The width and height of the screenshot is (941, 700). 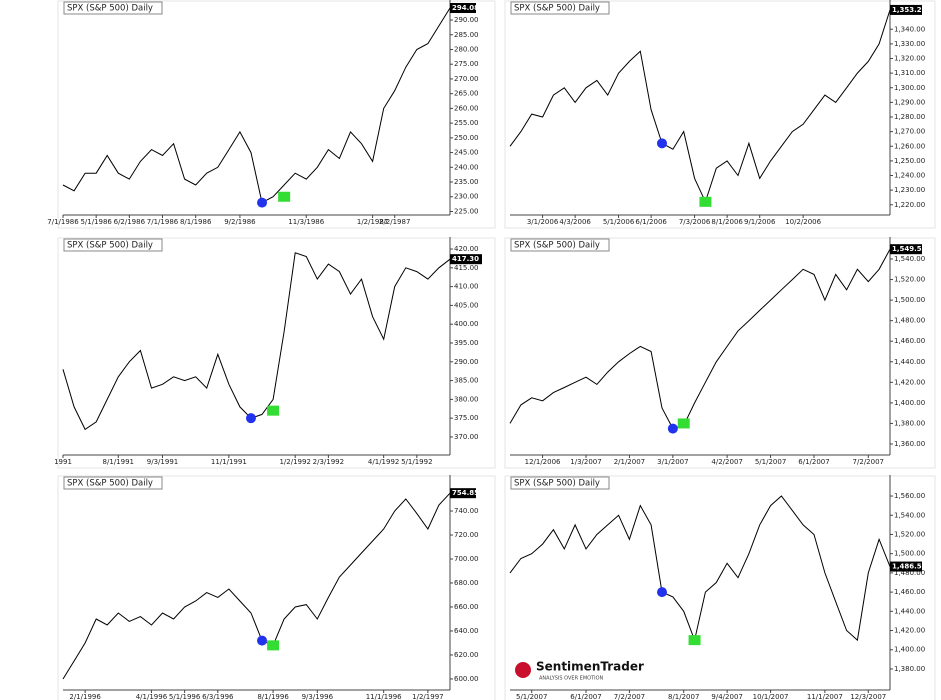 I want to click on y-tick-label: 1,480.00, so click(x=909, y=321).